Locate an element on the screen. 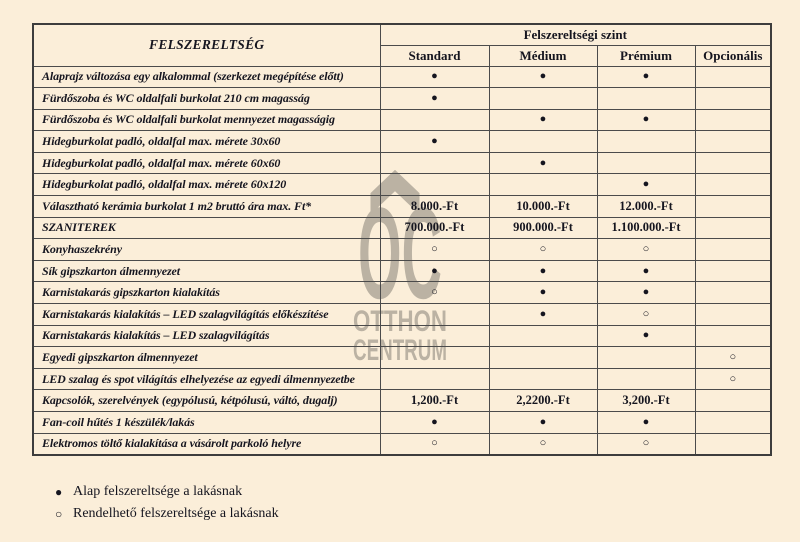  row-label: Konyhaszekrény is located at coordinates (206, 249).